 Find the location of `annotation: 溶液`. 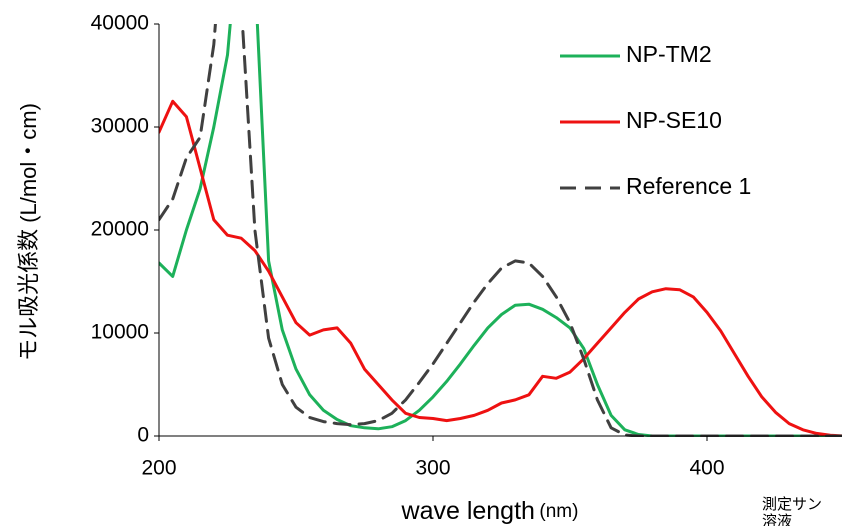

annotation: 溶液 is located at coordinates (777, 519).